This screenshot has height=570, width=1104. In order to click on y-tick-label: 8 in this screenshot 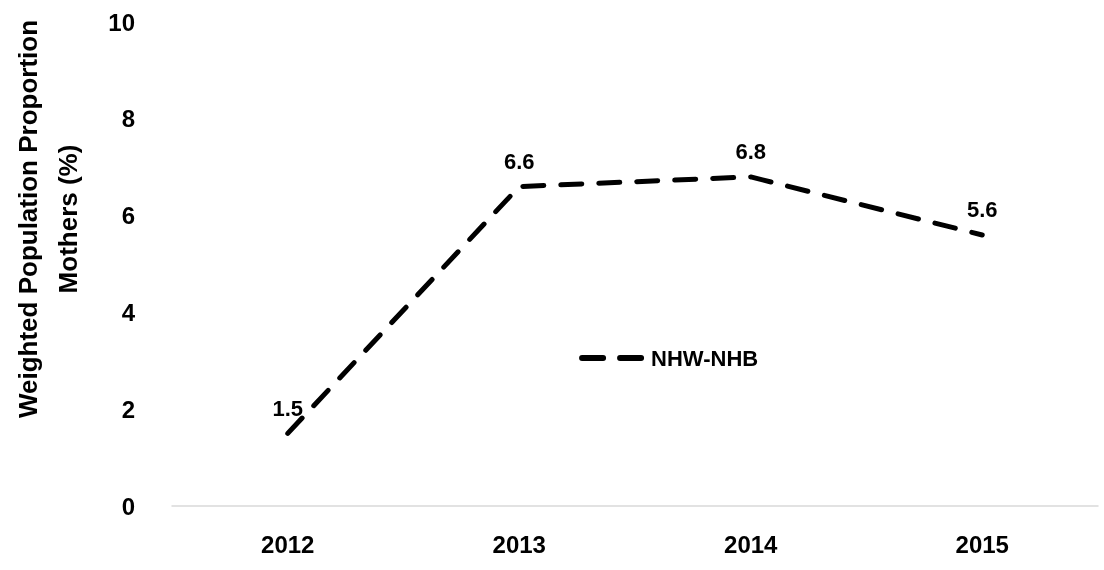, I will do `click(128, 119)`.